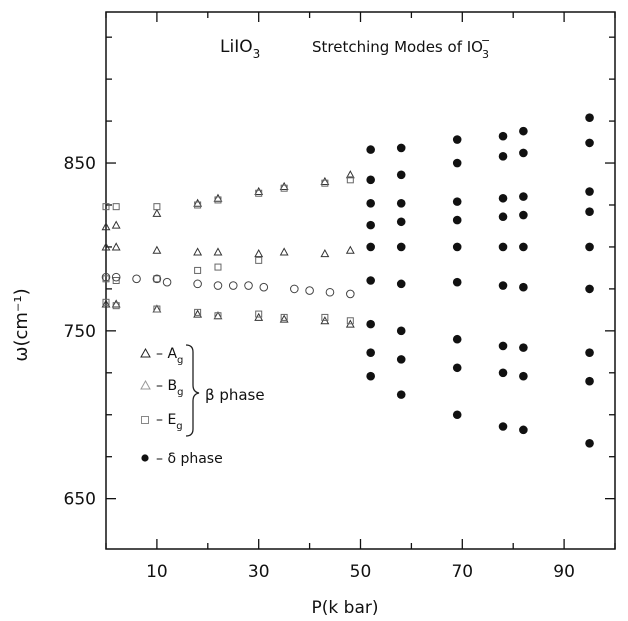 The width and height of the screenshot is (628, 621). What do you see at coordinates (361, 572) in the screenshot?
I see `x-tick-label: 50` at bounding box center [361, 572].